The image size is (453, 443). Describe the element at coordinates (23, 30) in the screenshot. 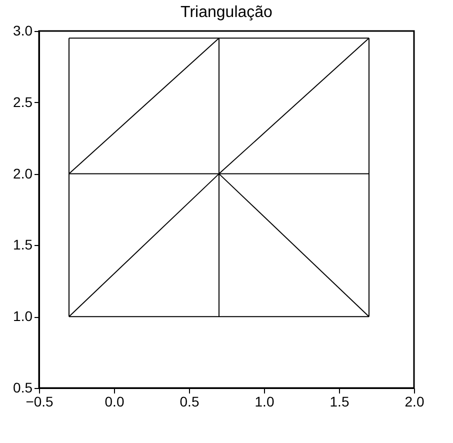

I see `y-tick-label: 3.0` at that location.